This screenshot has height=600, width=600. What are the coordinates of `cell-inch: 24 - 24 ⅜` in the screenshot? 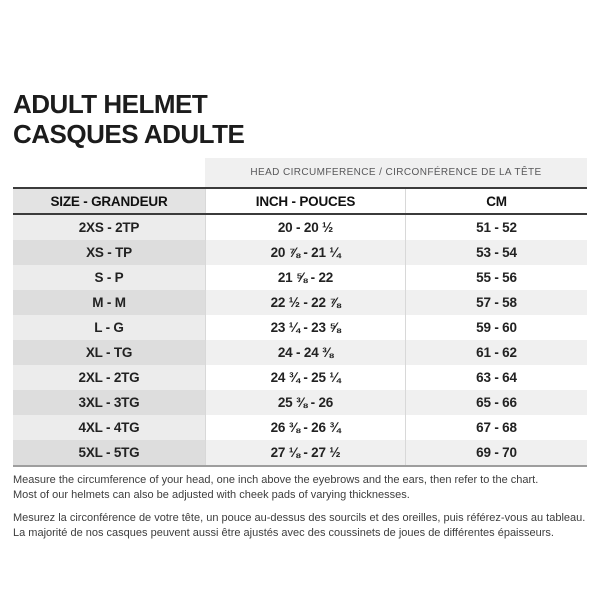 It's located at (305, 352).